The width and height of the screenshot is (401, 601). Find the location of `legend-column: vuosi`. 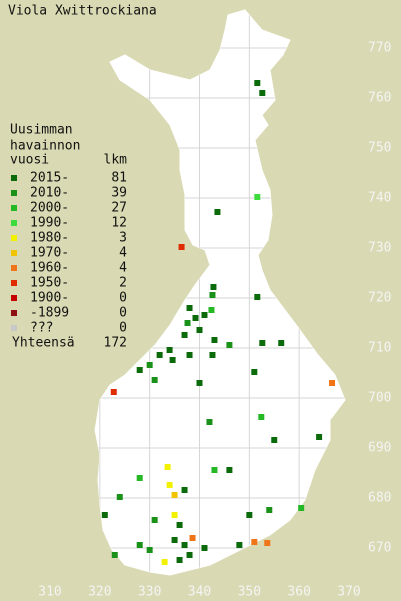

legend-column: vuosi is located at coordinates (29, 160).